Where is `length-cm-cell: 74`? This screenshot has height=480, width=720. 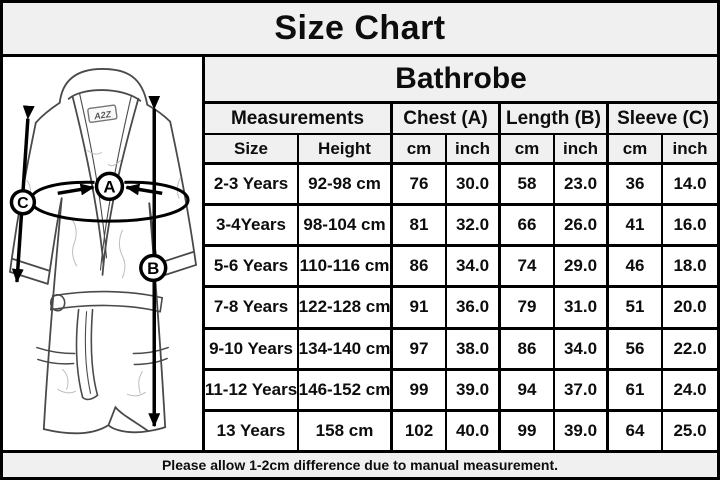
length-cm-cell: 74 is located at coordinates (528, 266).